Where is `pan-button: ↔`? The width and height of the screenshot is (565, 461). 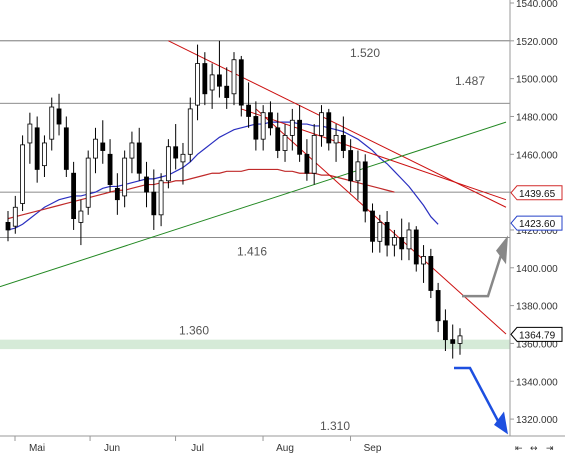 pan-button: ↔ is located at coordinates (534, 449).